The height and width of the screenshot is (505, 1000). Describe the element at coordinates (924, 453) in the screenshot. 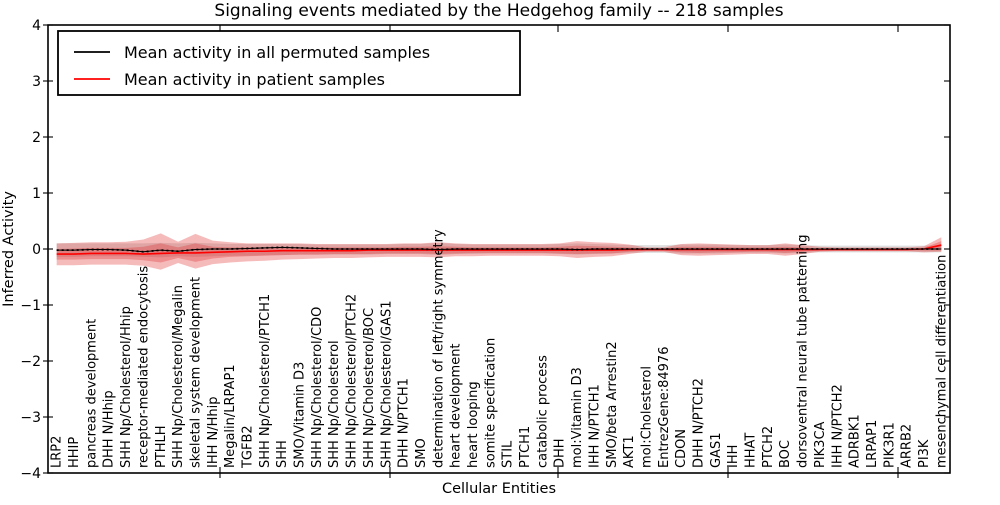

I see `x-tick-label: PI3K` at that location.